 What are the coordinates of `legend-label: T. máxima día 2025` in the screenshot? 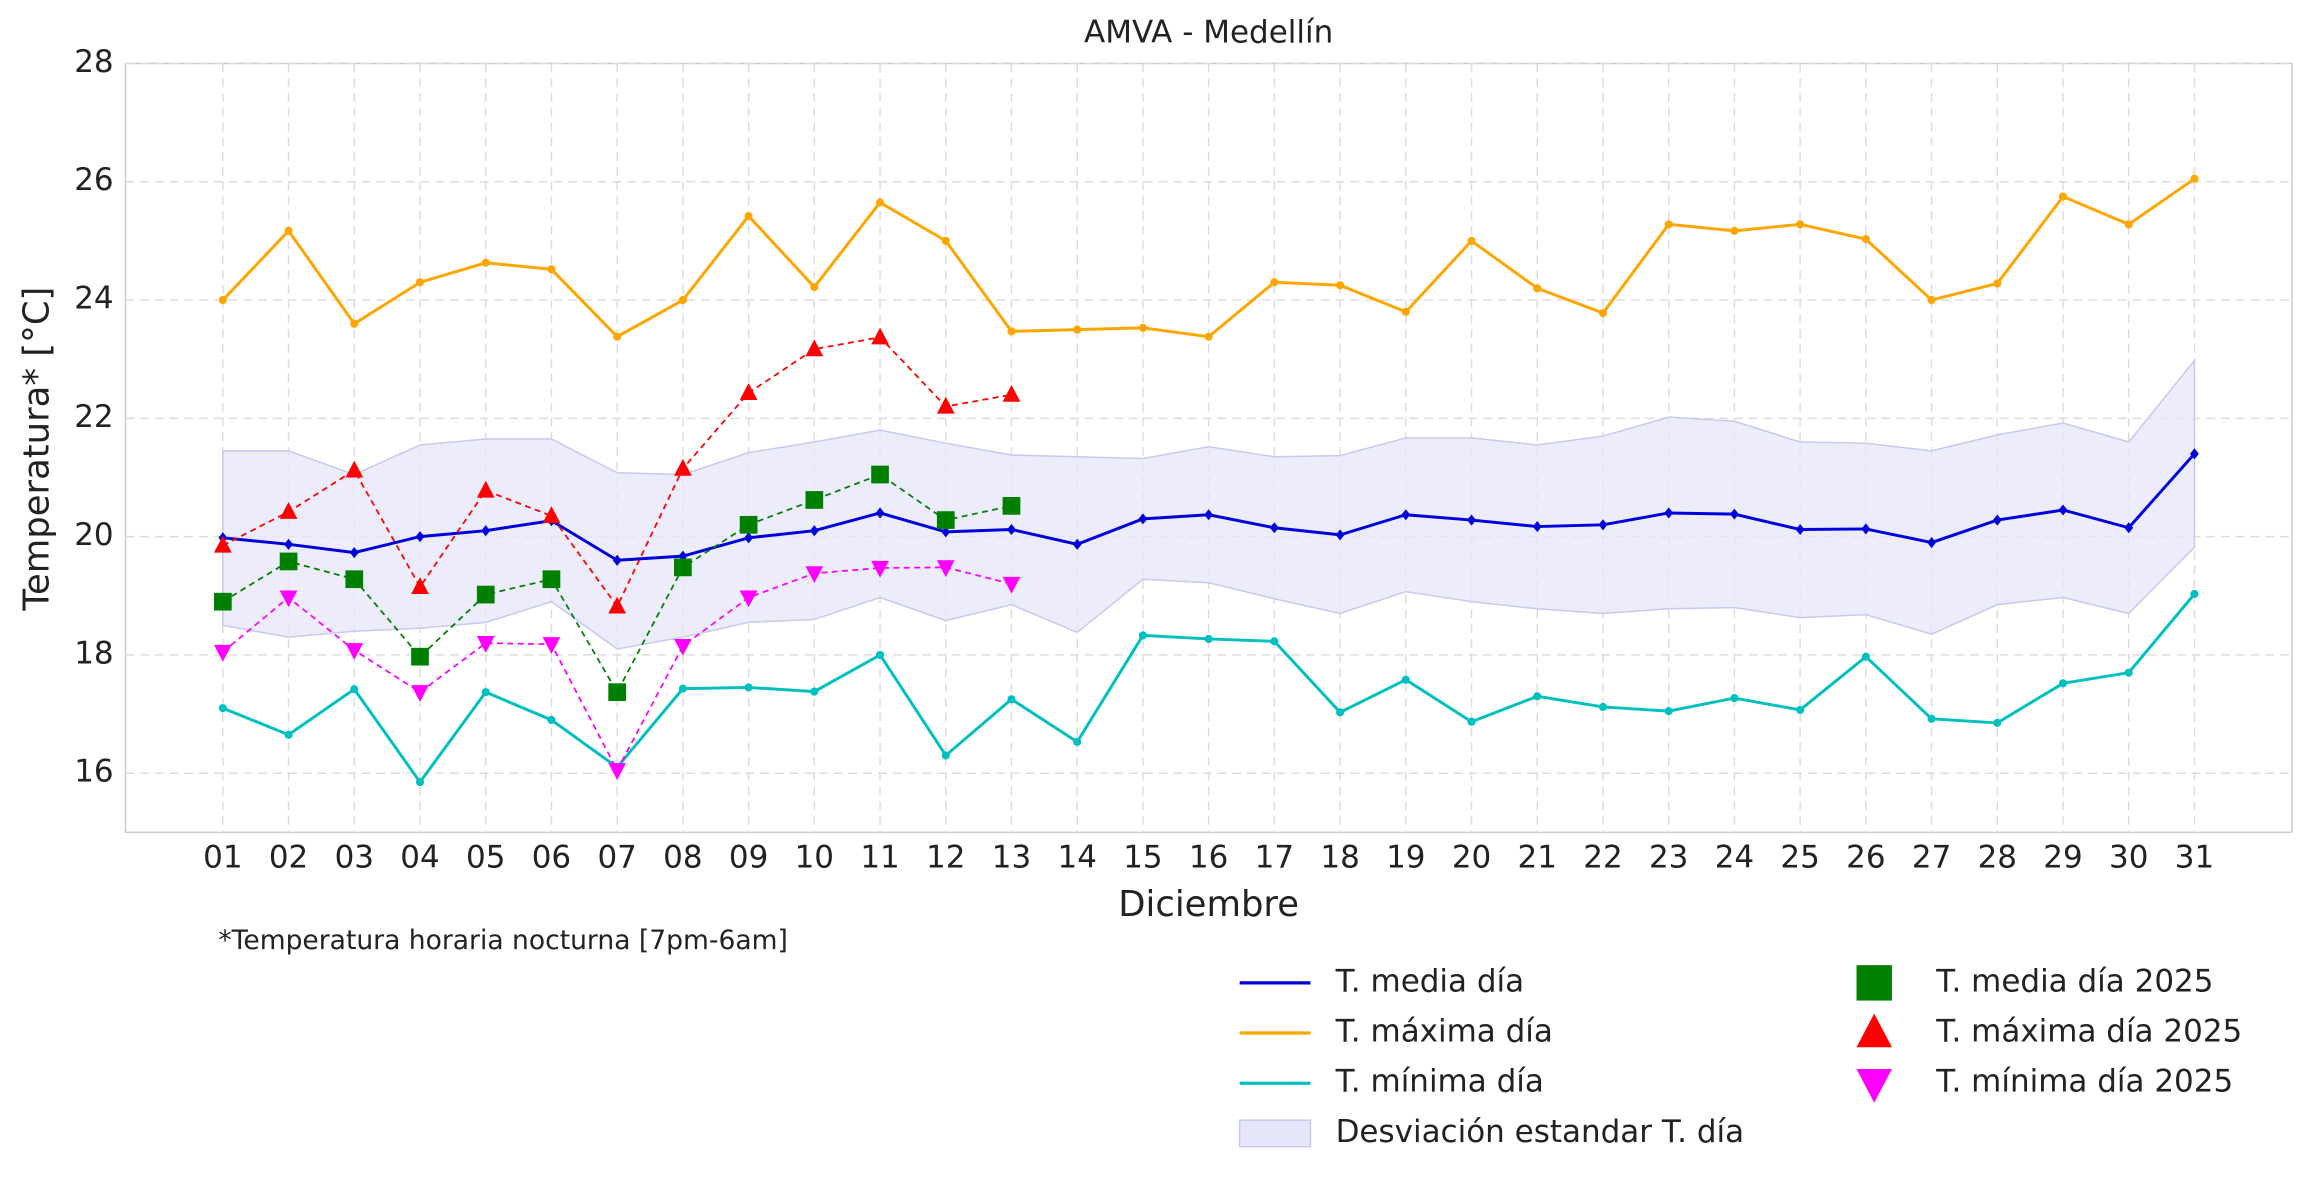 It's located at (2088, 1032).